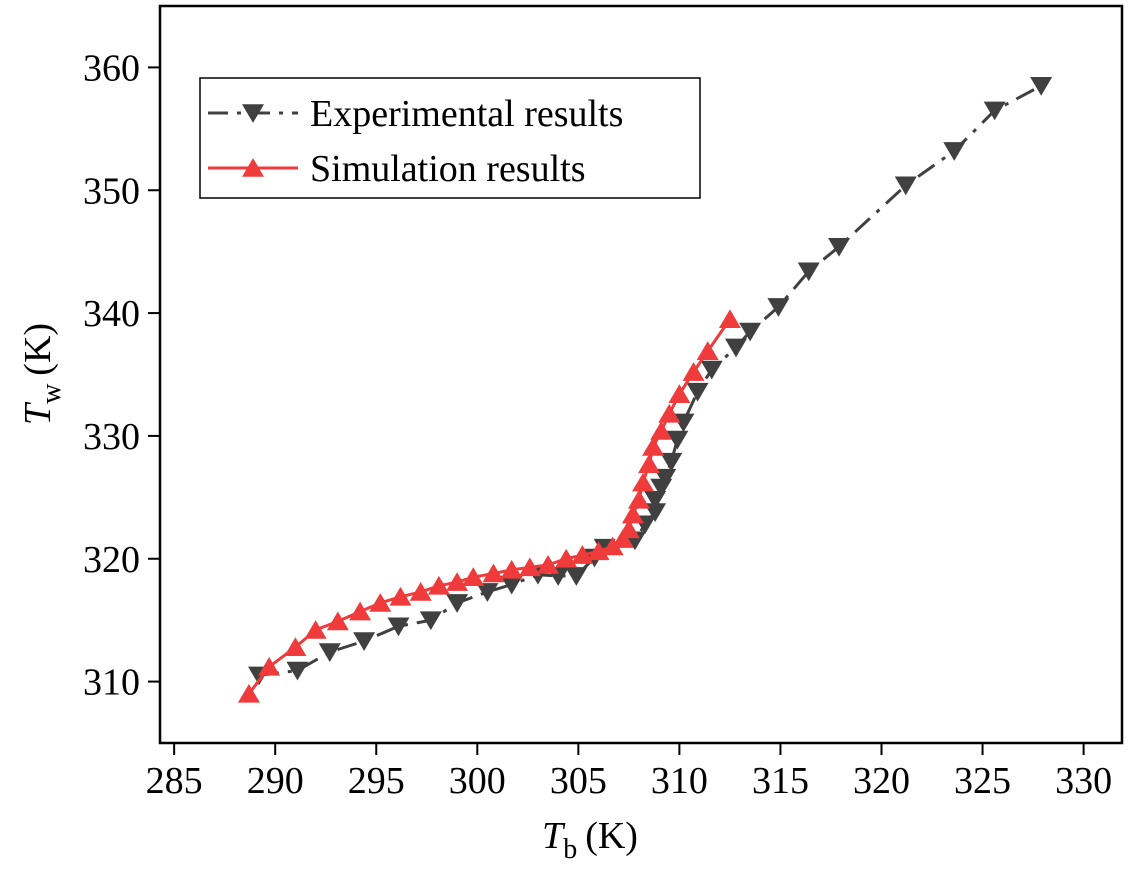 This screenshot has height=876, width=1134. What do you see at coordinates (881, 781) in the screenshot?
I see `x-tick-label: 320` at bounding box center [881, 781].